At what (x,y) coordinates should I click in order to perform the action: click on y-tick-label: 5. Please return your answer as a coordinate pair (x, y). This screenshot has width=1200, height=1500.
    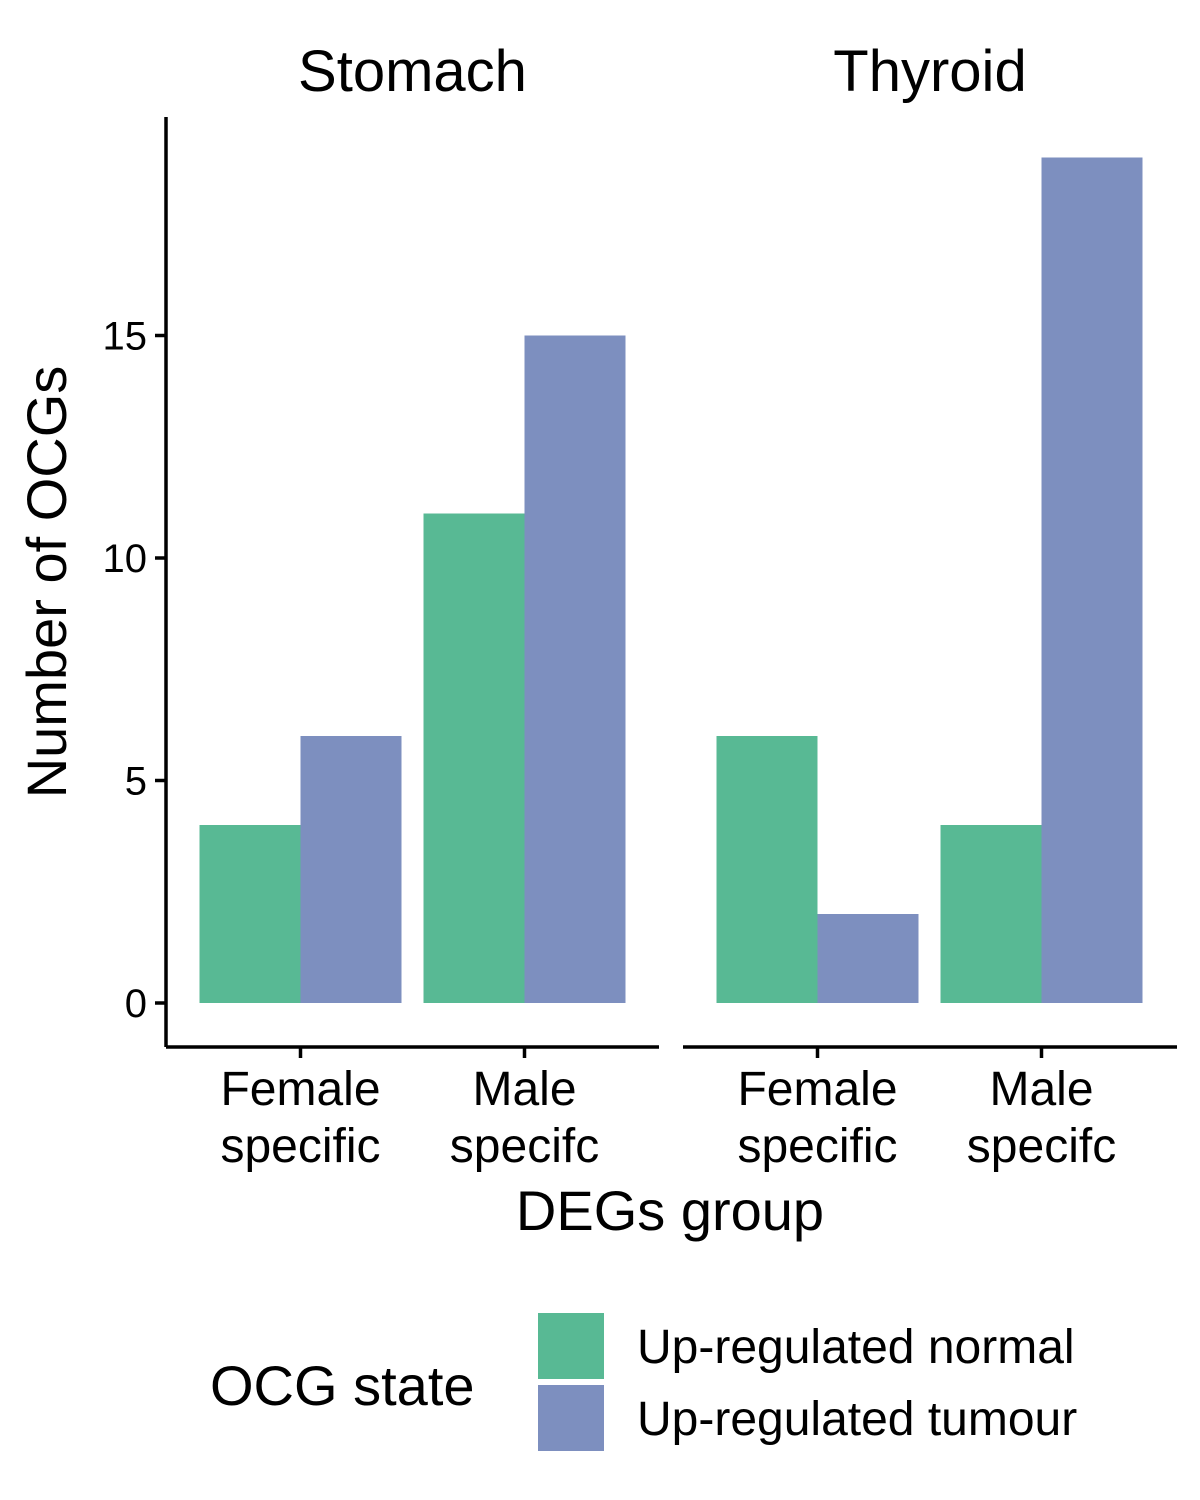
    Looking at the image, I should click on (136, 782).